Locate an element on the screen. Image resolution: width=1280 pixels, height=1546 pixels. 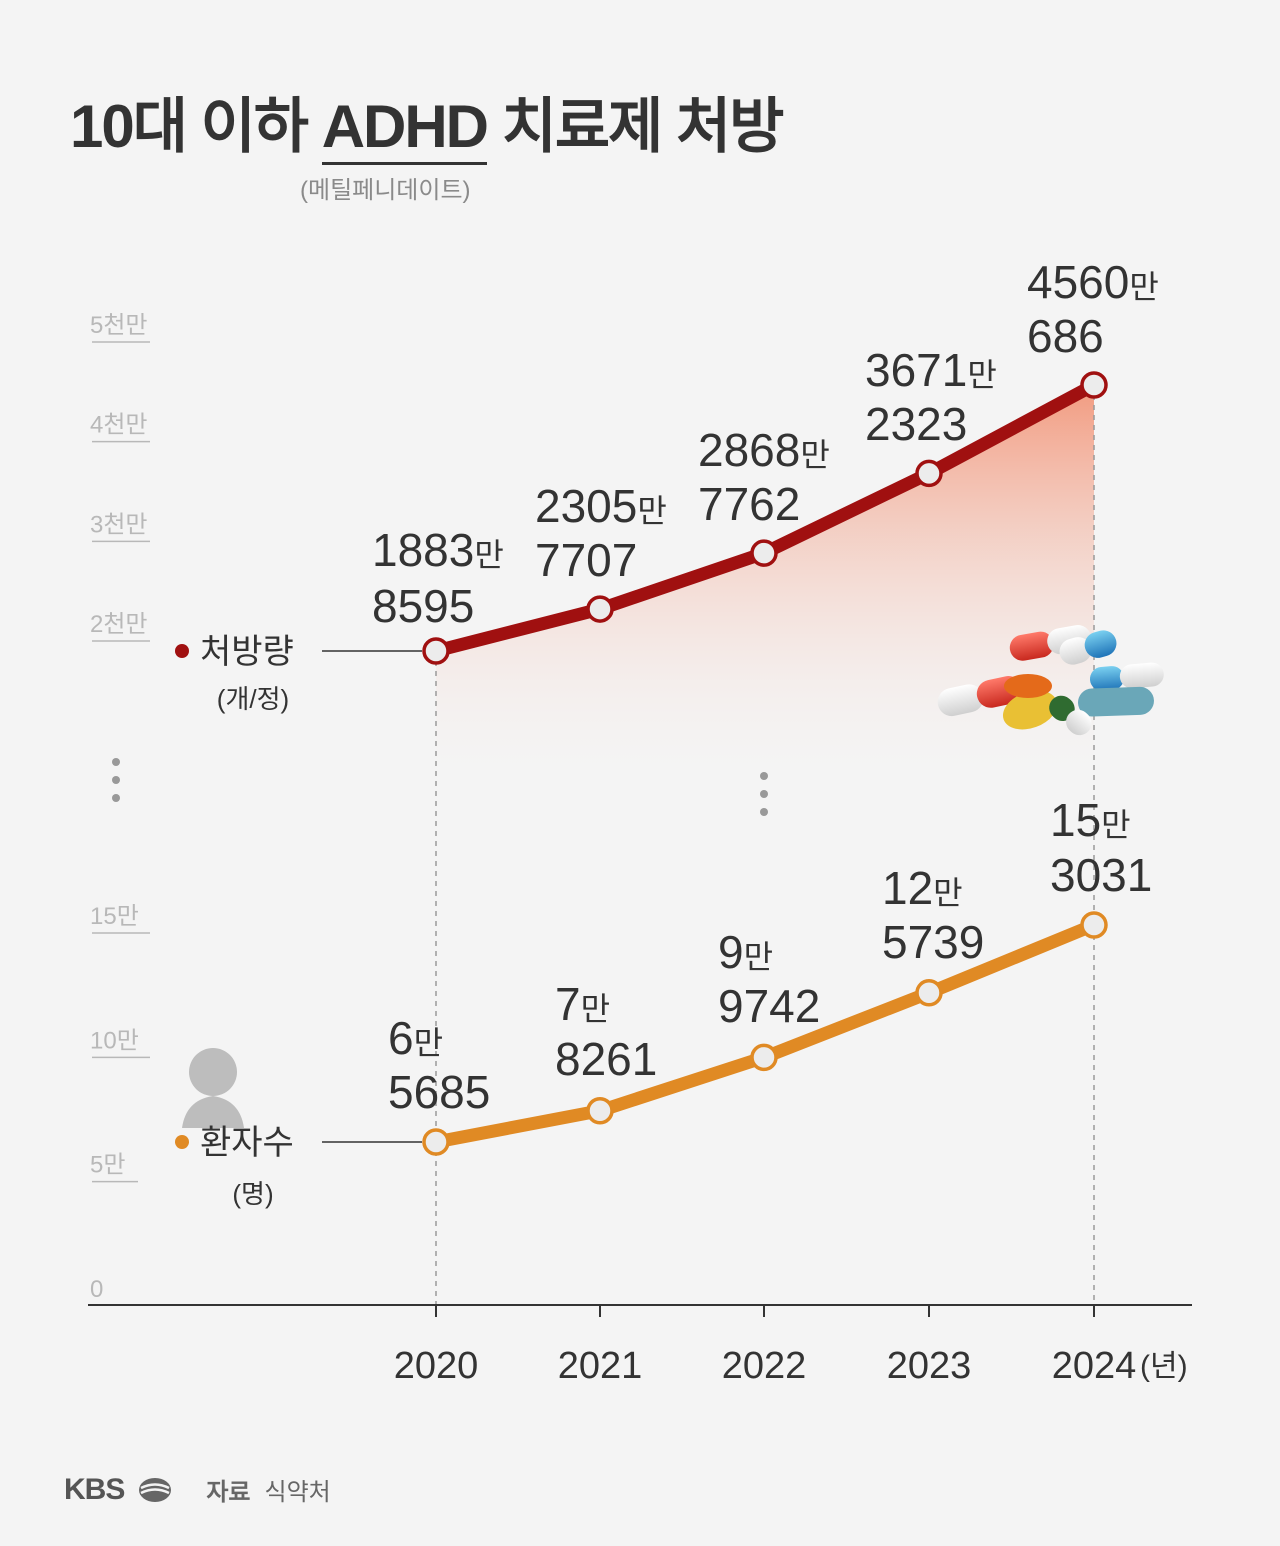
prescription-label-top: 2305만 is located at coordinates (601, 506).